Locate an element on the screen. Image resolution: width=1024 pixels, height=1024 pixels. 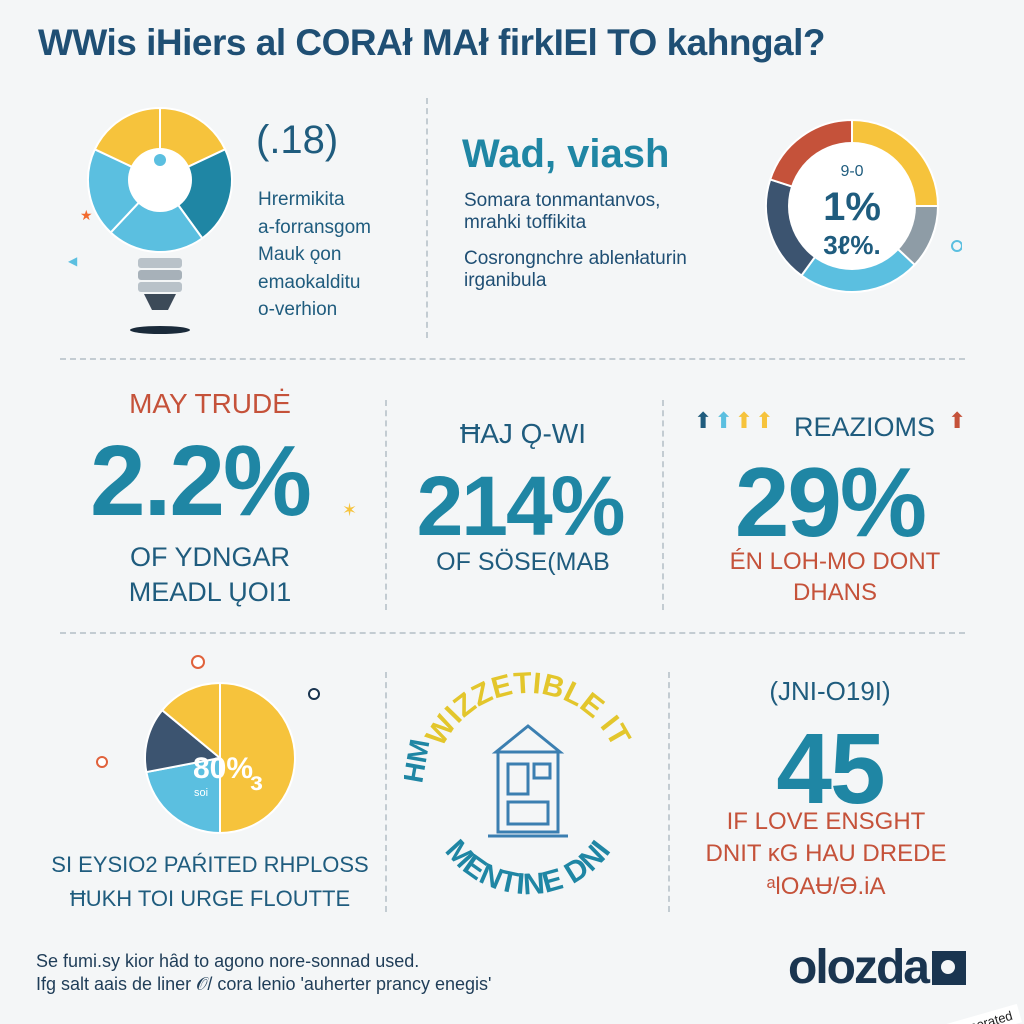
arrow-up-icon: ⬆ is located at coordinates (957, 420).